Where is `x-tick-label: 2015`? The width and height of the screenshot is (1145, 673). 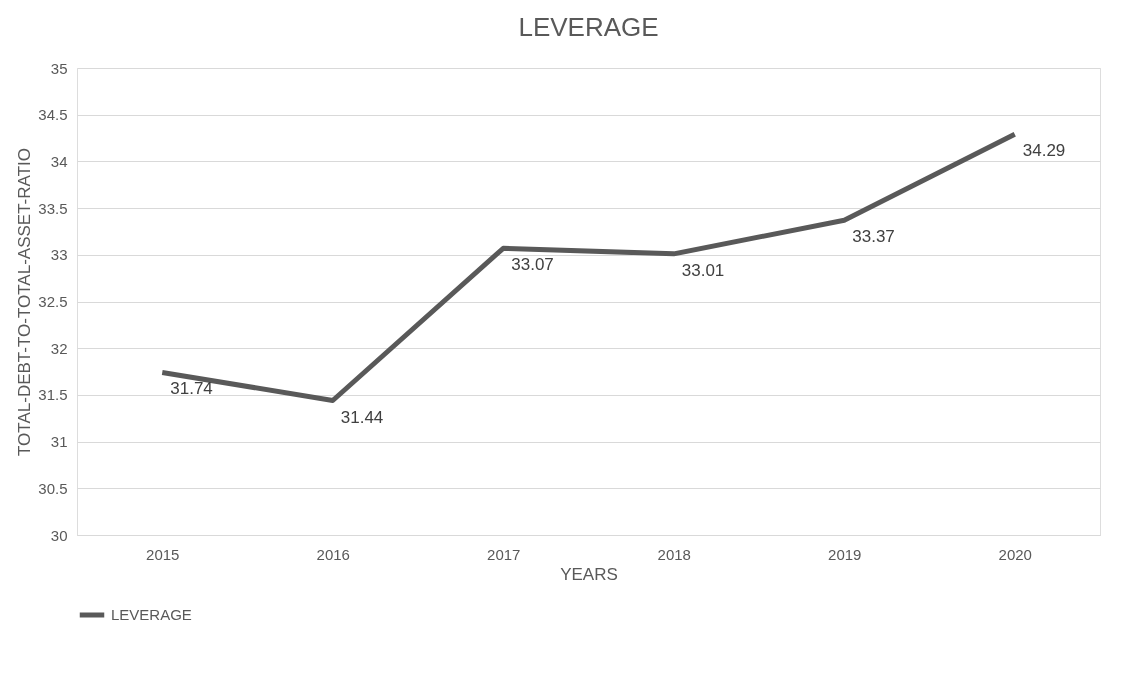 x-tick-label: 2015 is located at coordinates (163, 554).